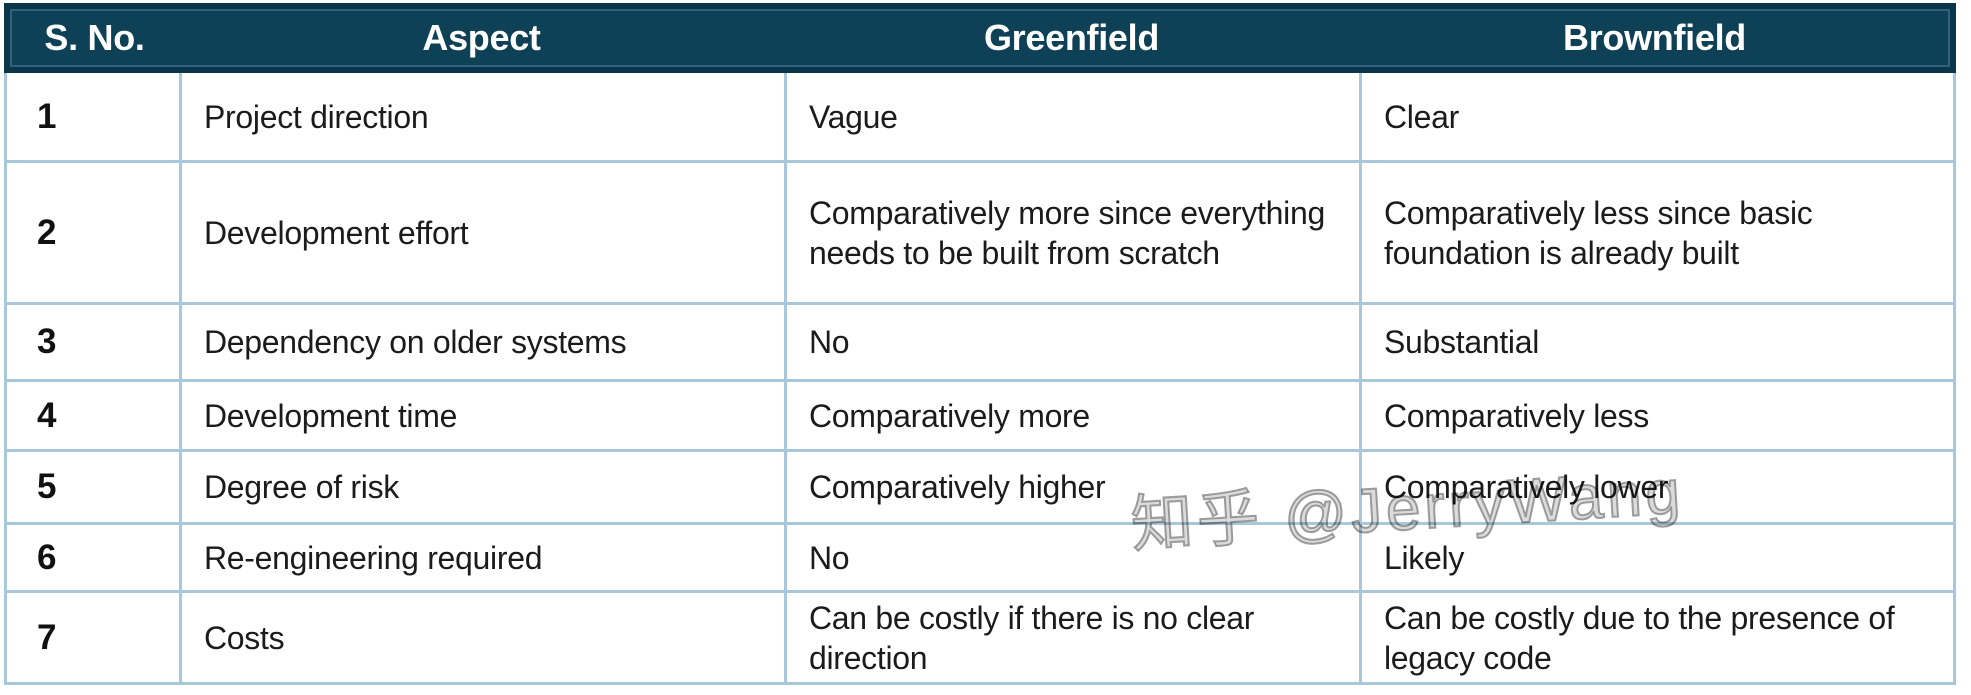 The image size is (1971, 695). I want to click on cell-r5-aspect: Degree of risk, so click(484, 488).